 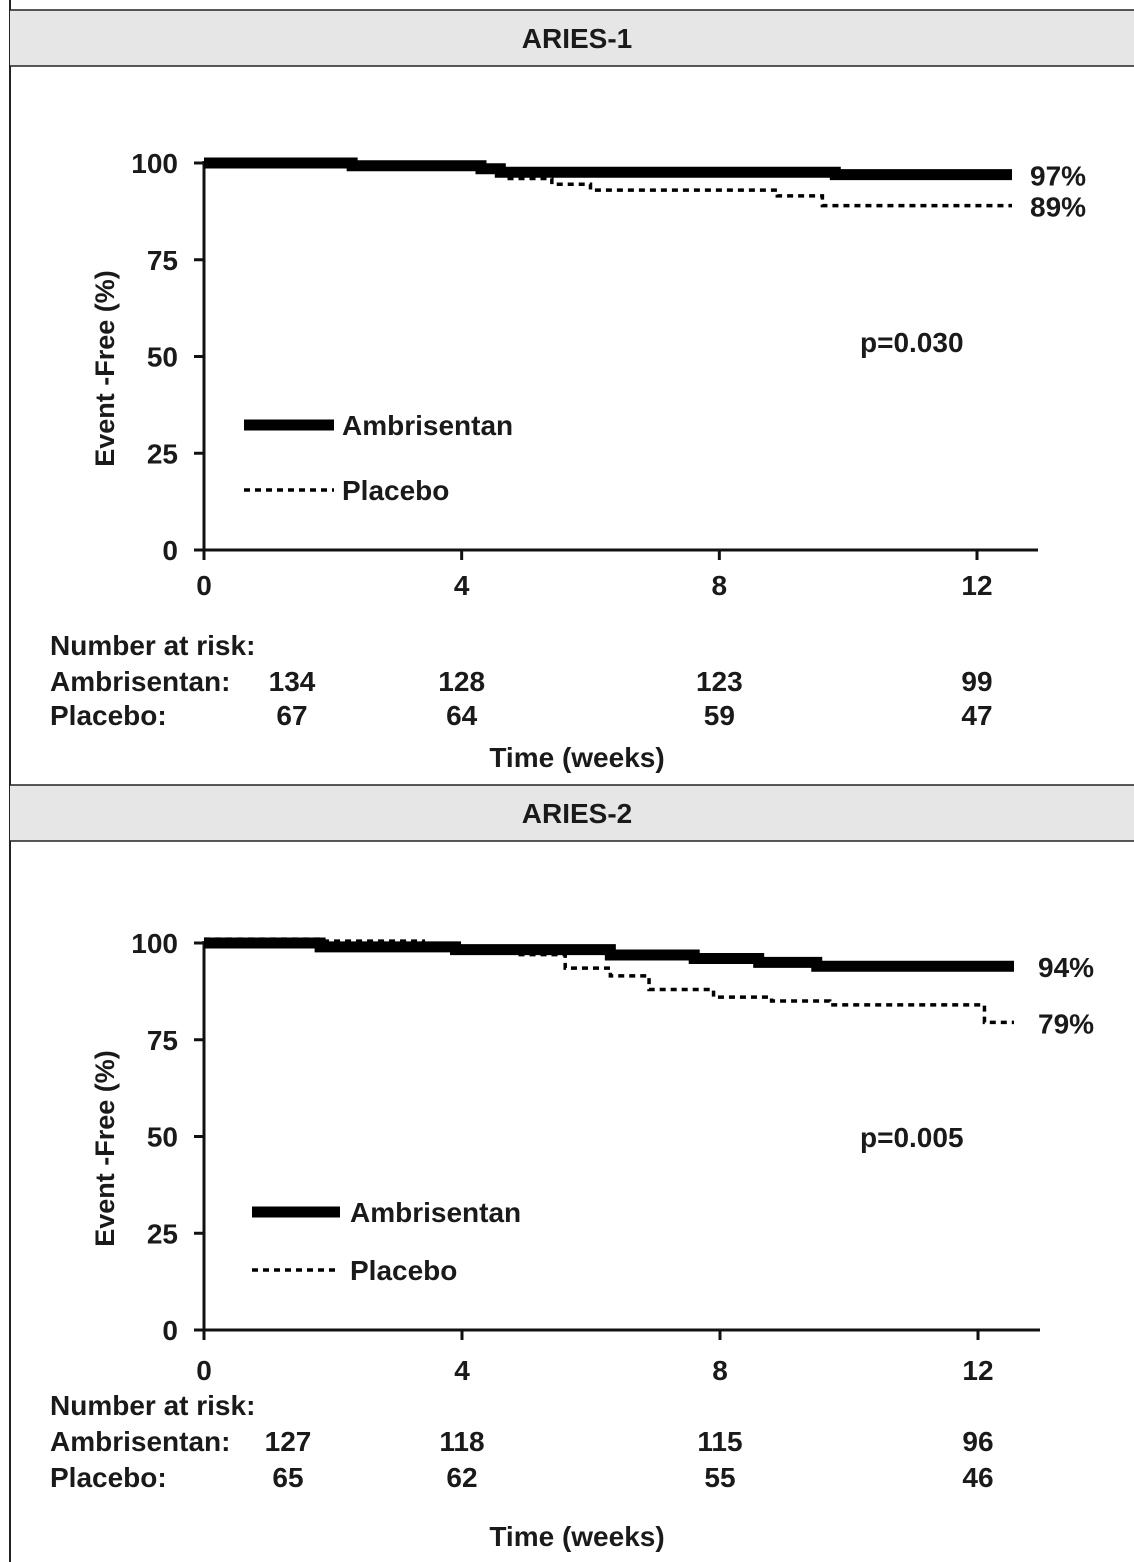 What do you see at coordinates (1066, 1023) in the screenshot?
I see `placebo-end-label: 79%` at bounding box center [1066, 1023].